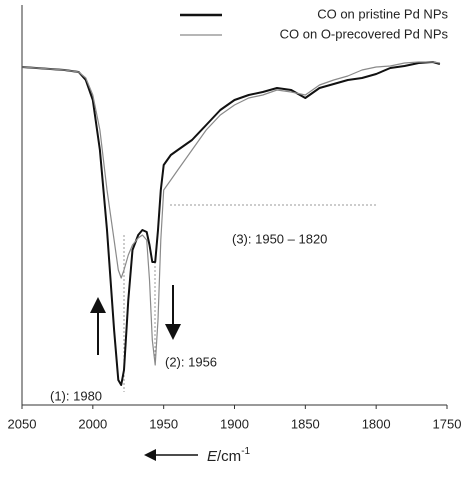  Describe the element at coordinates (279, 238) in the screenshot. I see `annotation: (3): 1950 – 1820` at that location.